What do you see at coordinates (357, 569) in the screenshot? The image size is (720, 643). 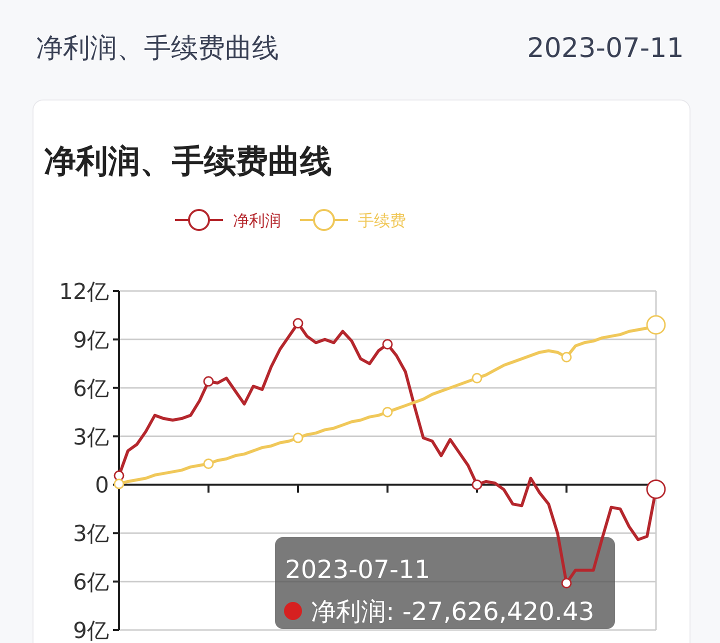 I see `annotation: 2023-07-11` at bounding box center [357, 569].